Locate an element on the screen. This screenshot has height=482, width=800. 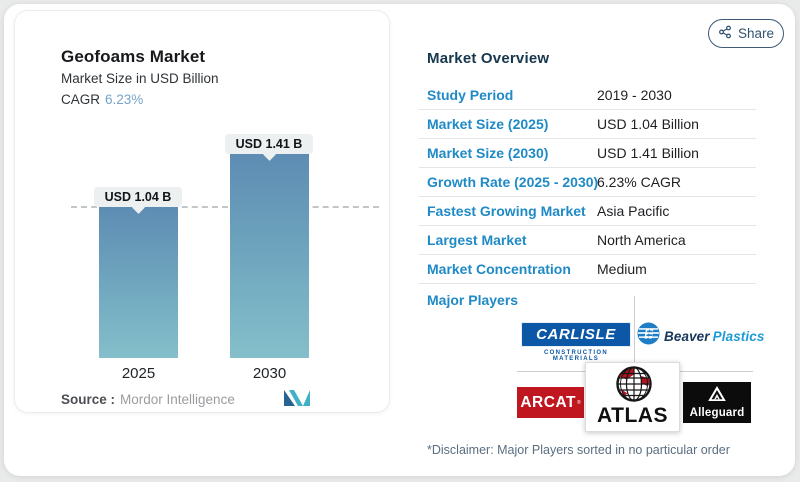
row-value: North America is located at coordinates (641, 240).